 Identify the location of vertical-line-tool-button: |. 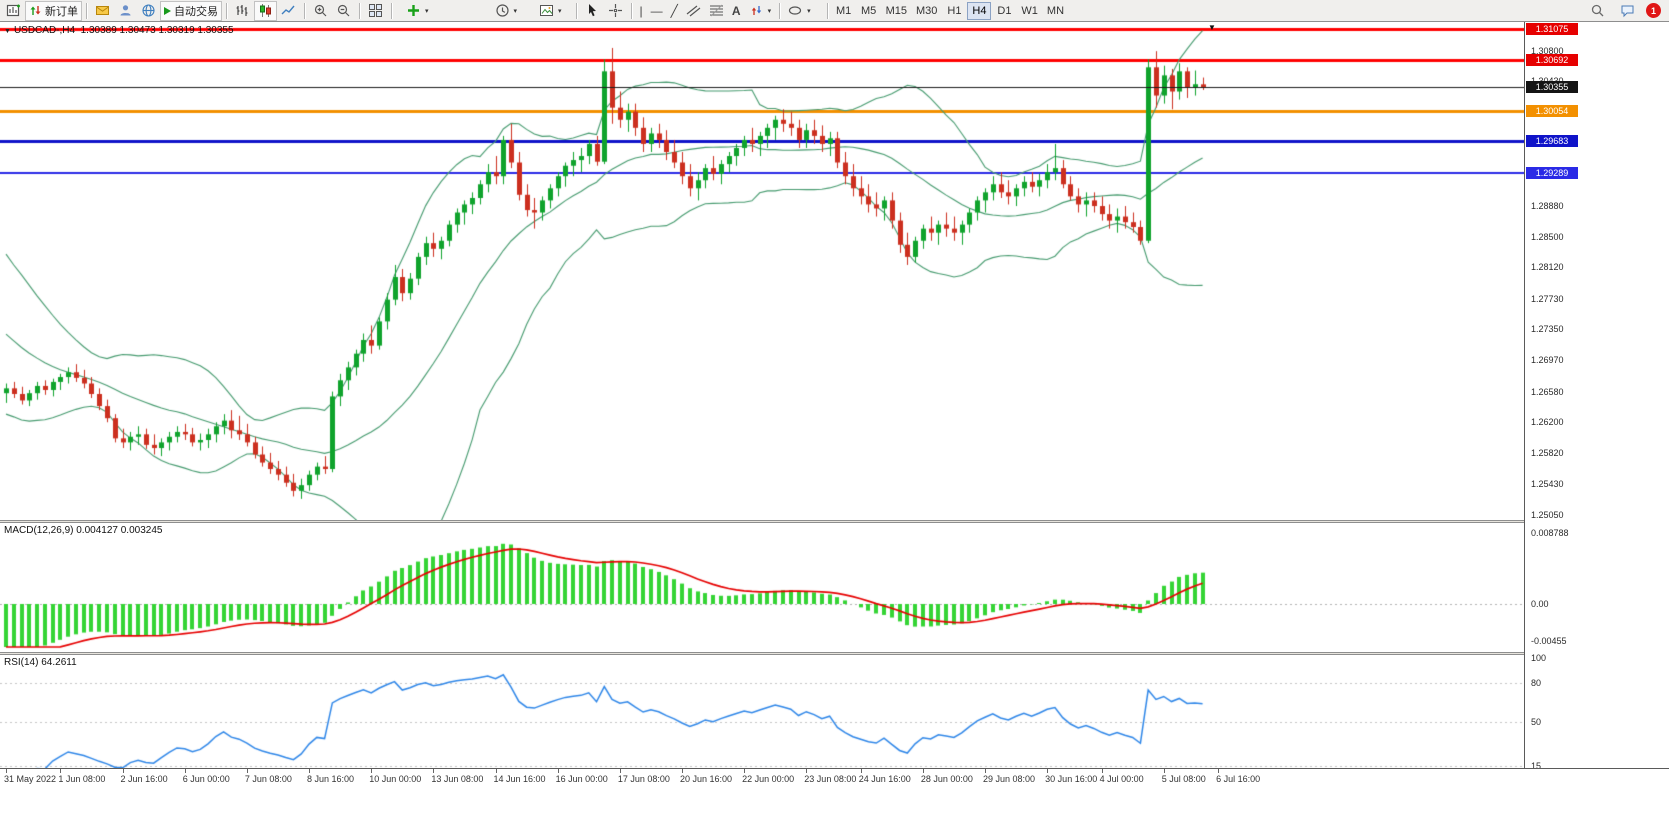
(641, 11).